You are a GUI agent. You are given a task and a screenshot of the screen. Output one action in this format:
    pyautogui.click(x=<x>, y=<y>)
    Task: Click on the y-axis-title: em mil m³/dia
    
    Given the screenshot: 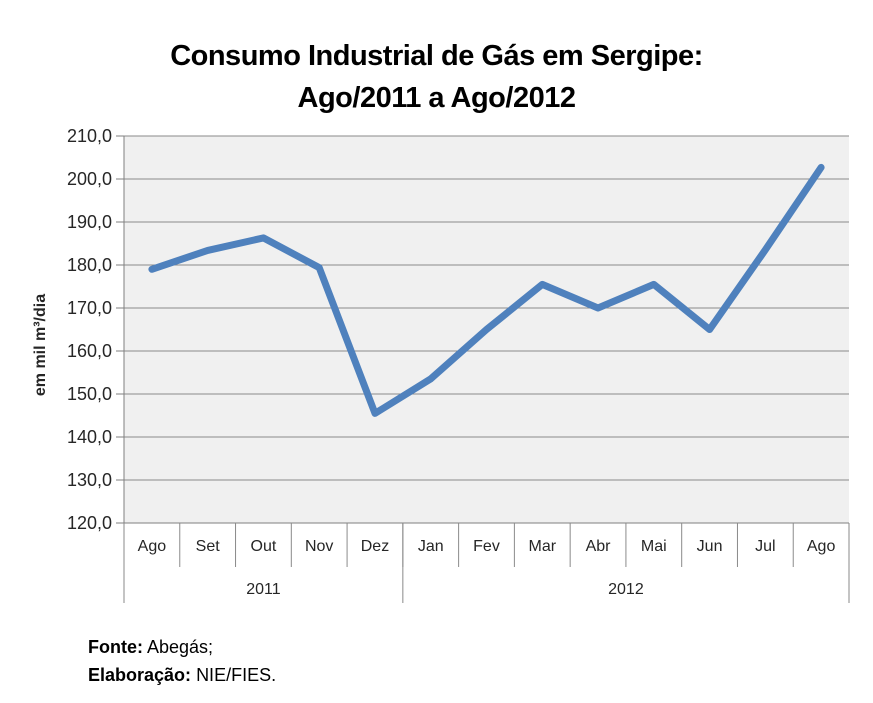 What is the action you would take?
    pyautogui.click(x=40, y=345)
    